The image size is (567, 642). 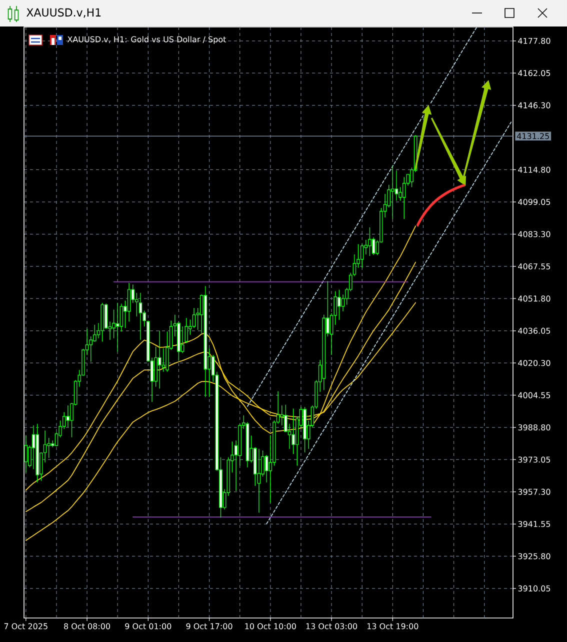 I want to click on y-tick-label: 4020.30, so click(x=534, y=363).